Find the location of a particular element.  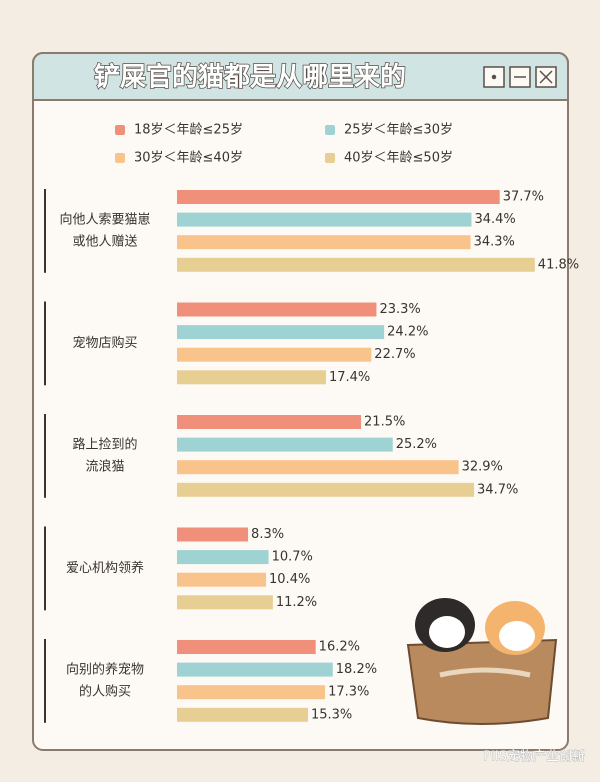

value-label: 10.4% is located at coordinates (289, 579).